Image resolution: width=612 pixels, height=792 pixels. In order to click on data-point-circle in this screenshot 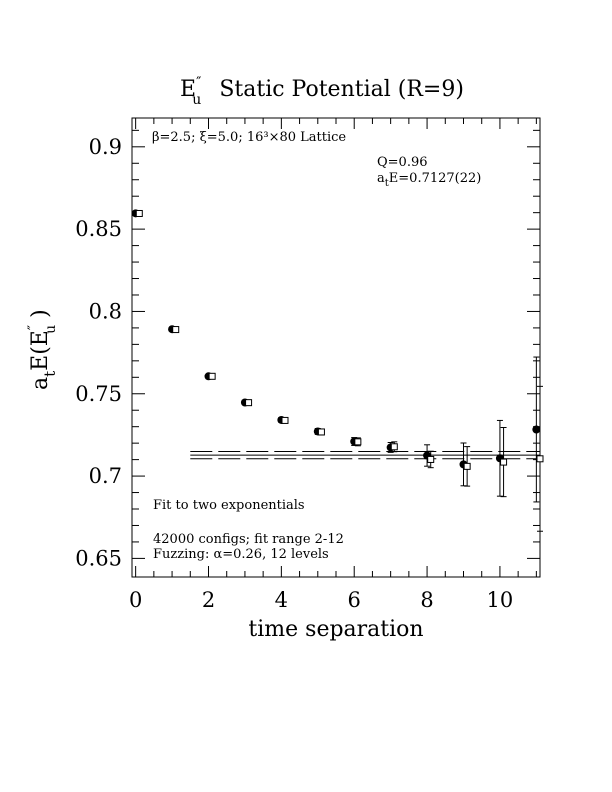, I will do `click(536, 429)`.